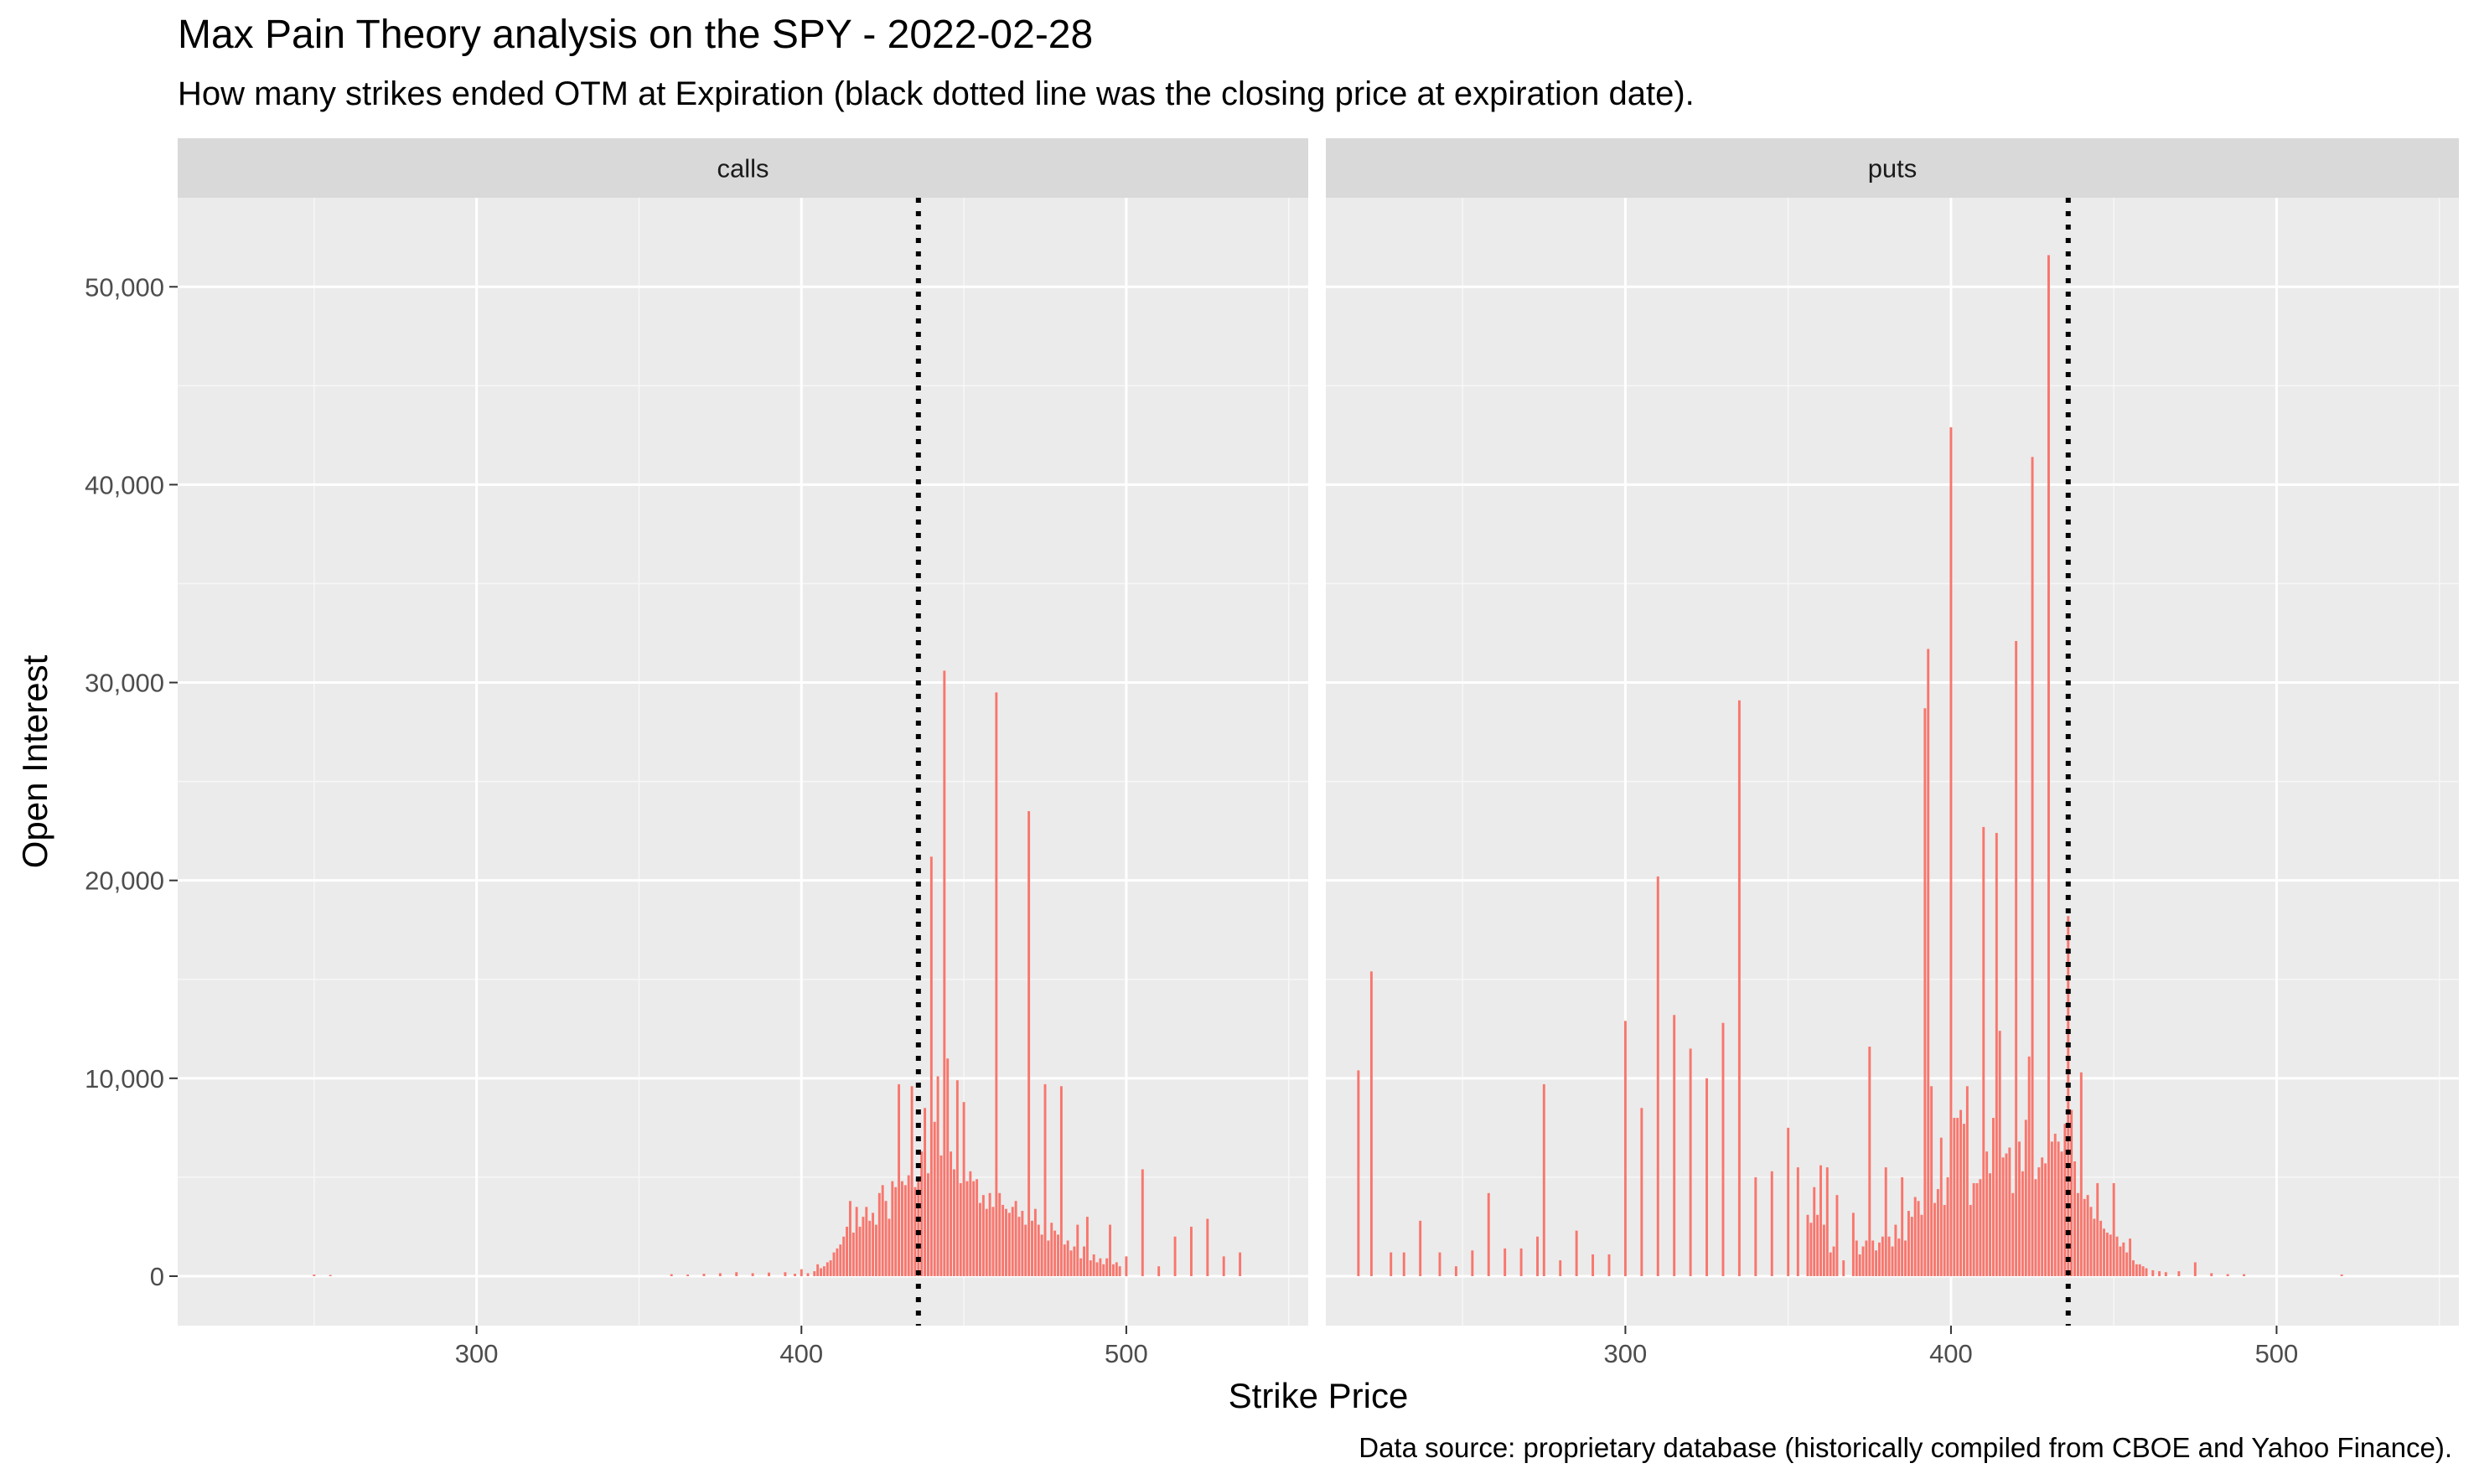 This screenshot has width=2474, height=1484. Describe the element at coordinates (124, 881) in the screenshot. I see `y-tick-label: 20,000` at that location.